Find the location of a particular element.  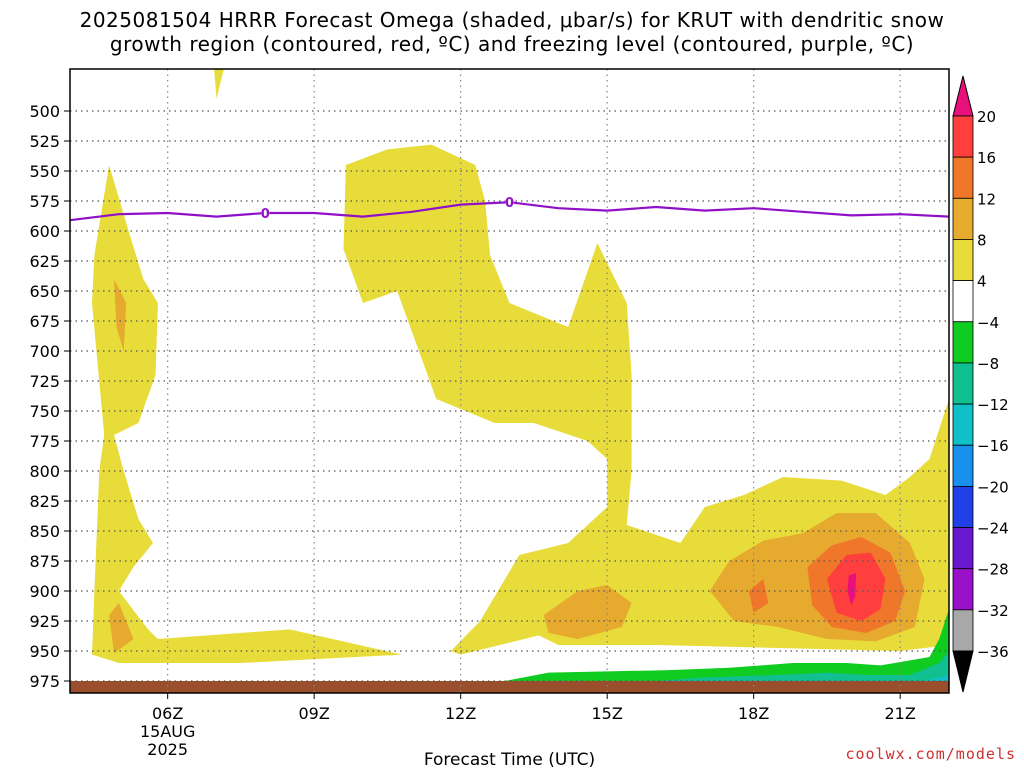

y-tick-label-17: 925 is located at coordinates (44, 621).